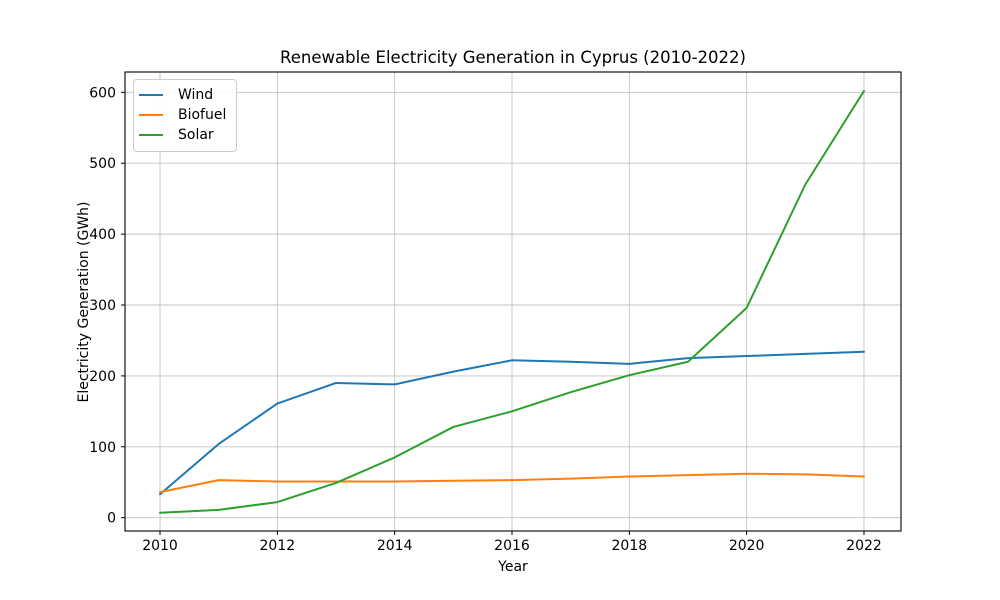 Image resolution: width=1000 pixels, height=600 pixels. I want to click on legend-label-biofuel: Biofuel, so click(202, 115).